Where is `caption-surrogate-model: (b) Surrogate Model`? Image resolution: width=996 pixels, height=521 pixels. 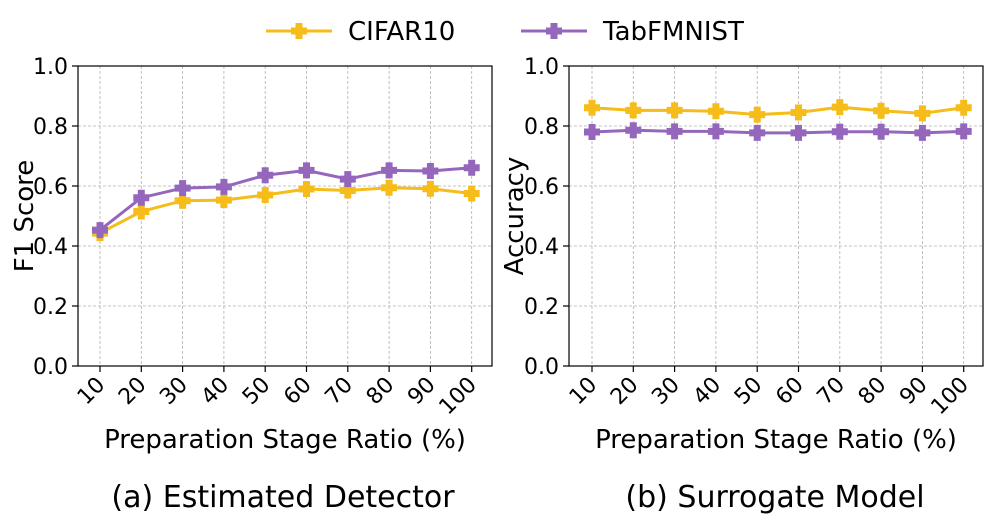 caption-surrogate-model: (b) Surrogate Model is located at coordinates (774, 497).